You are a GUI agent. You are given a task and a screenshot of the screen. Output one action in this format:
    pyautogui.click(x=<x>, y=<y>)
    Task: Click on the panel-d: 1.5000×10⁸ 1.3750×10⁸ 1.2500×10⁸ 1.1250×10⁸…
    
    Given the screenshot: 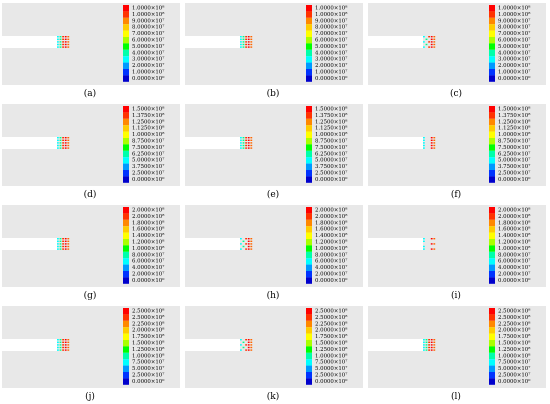 What is the action you would take?
    pyautogui.click(x=91, y=152)
    